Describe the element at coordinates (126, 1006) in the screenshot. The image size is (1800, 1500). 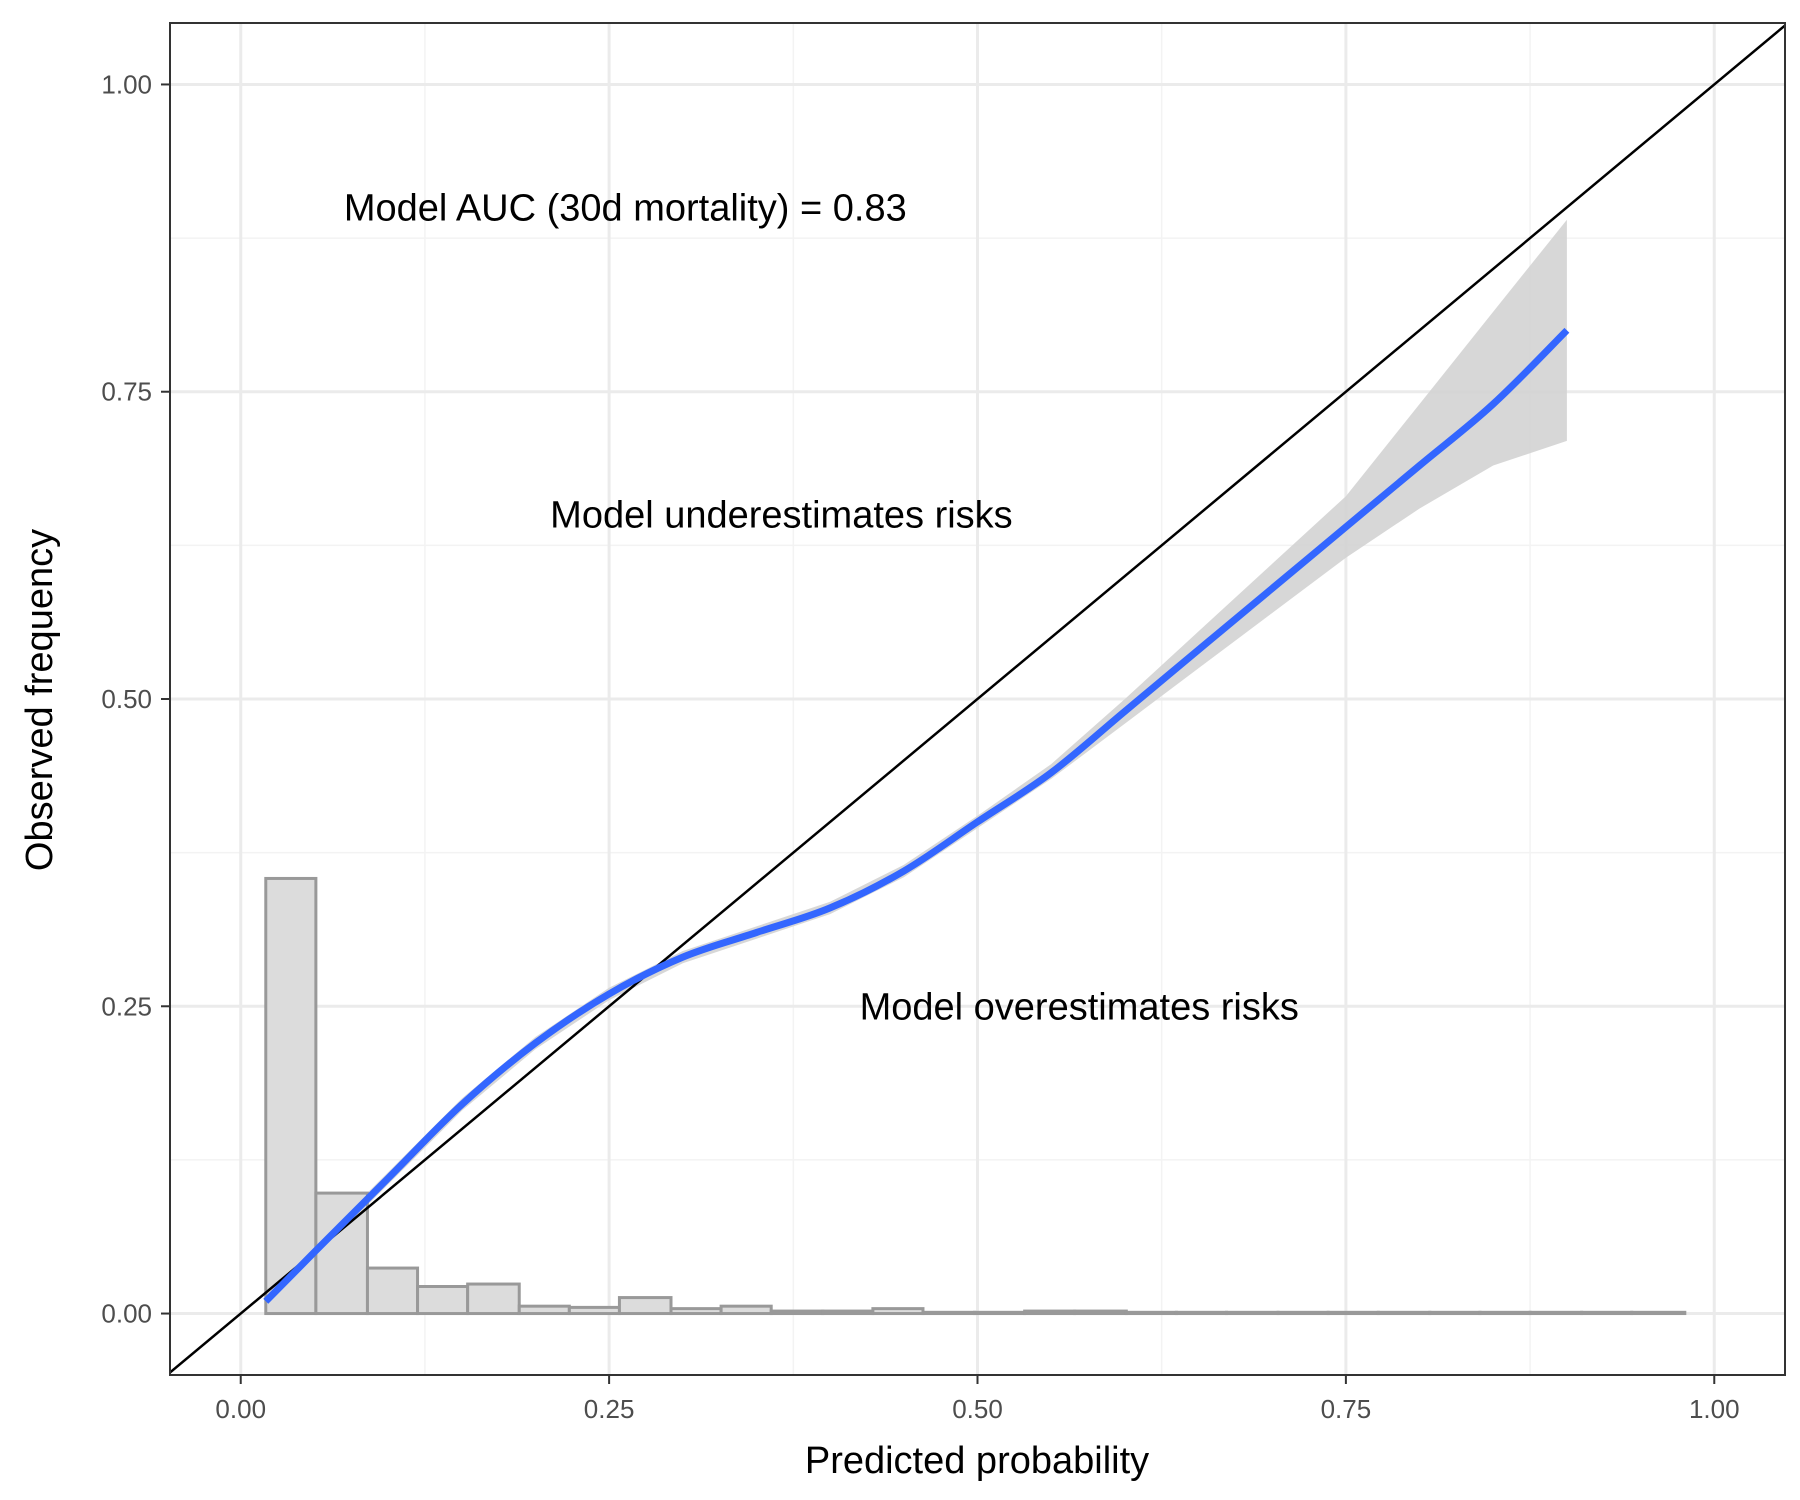
I see `y-tick-label: 0.25` at that location.